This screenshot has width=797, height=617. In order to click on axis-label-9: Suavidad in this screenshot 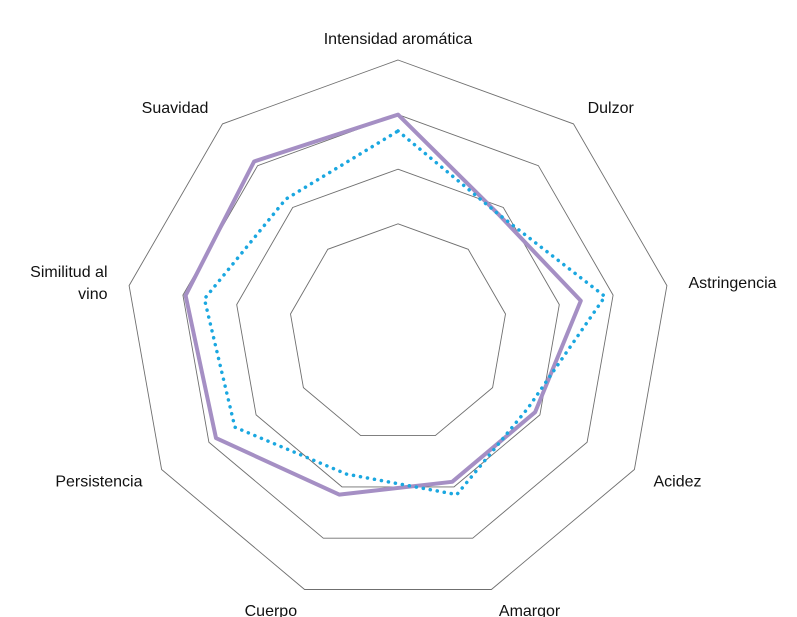, I will do `click(175, 108)`.